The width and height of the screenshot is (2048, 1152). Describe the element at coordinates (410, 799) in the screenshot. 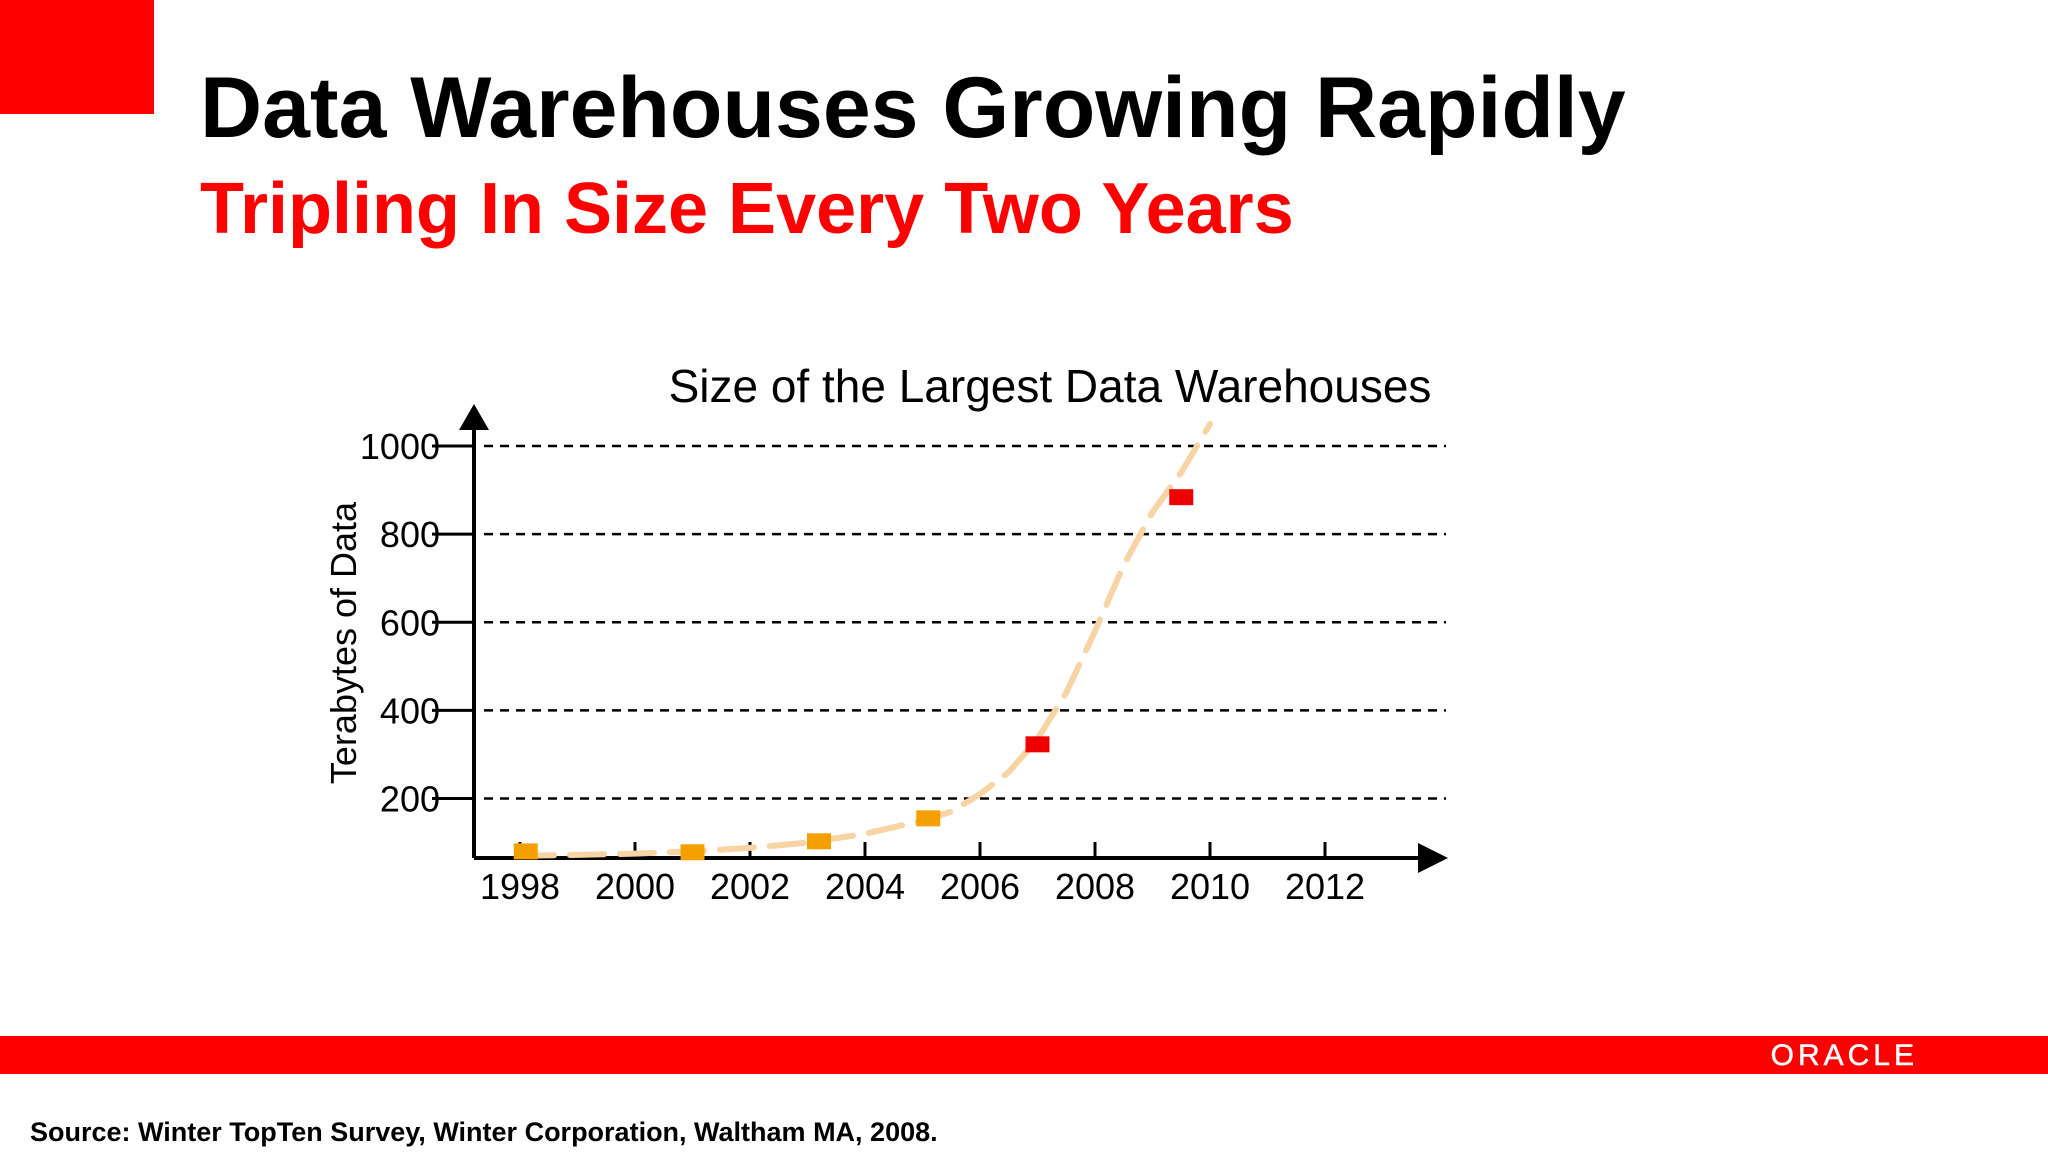

I see `y-tick-label: 200` at that location.